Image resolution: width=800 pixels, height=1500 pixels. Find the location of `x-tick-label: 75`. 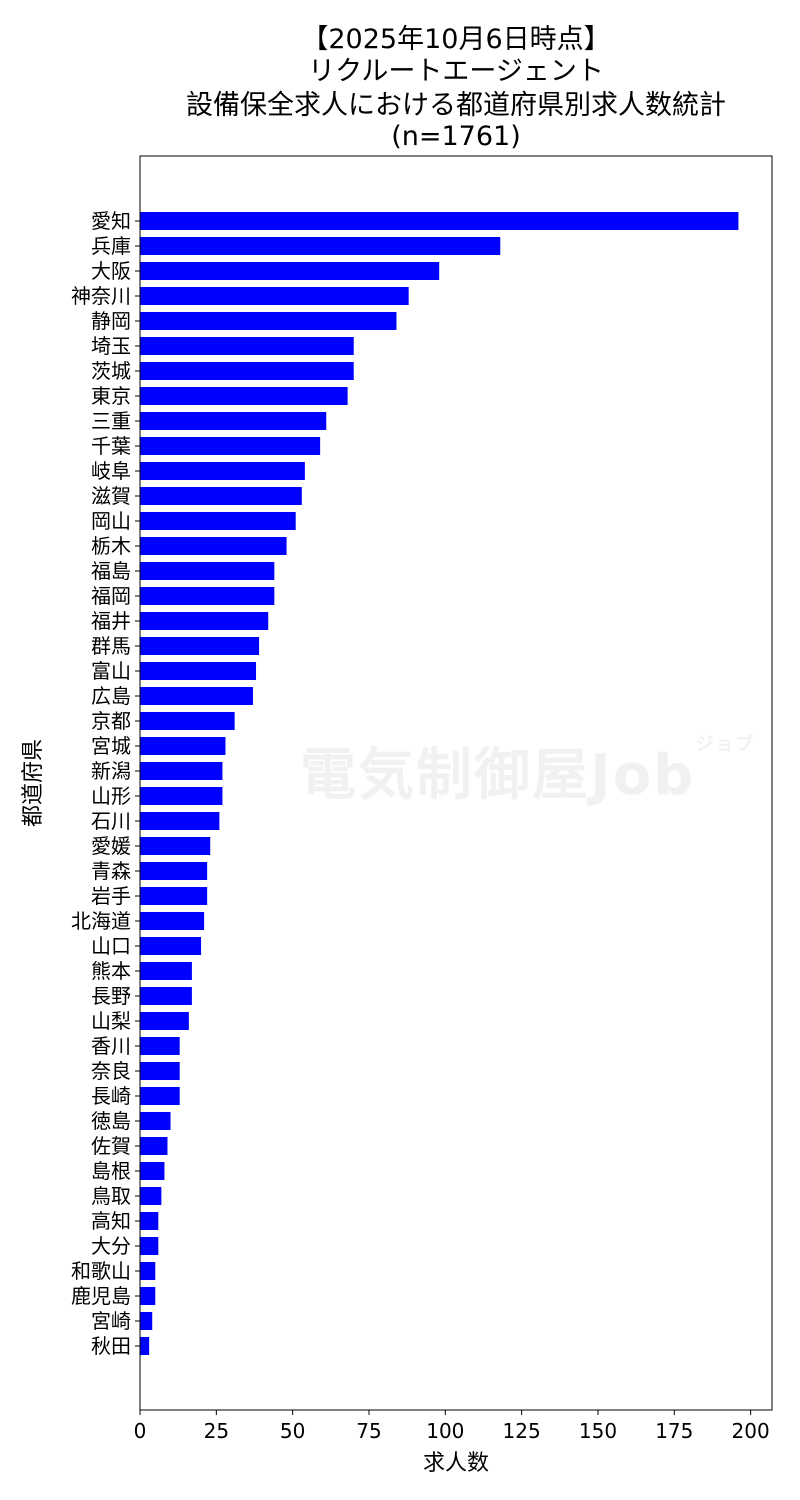

x-tick-label: 75 is located at coordinates (368, 1431).